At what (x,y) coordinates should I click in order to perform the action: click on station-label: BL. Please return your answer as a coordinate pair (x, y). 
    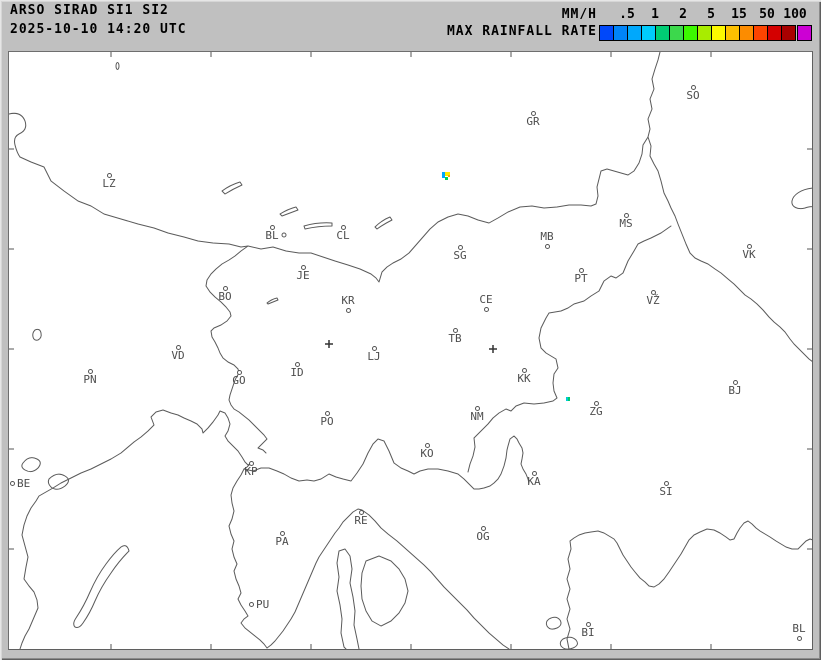
    Looking at the image, I should click on (799, 628).